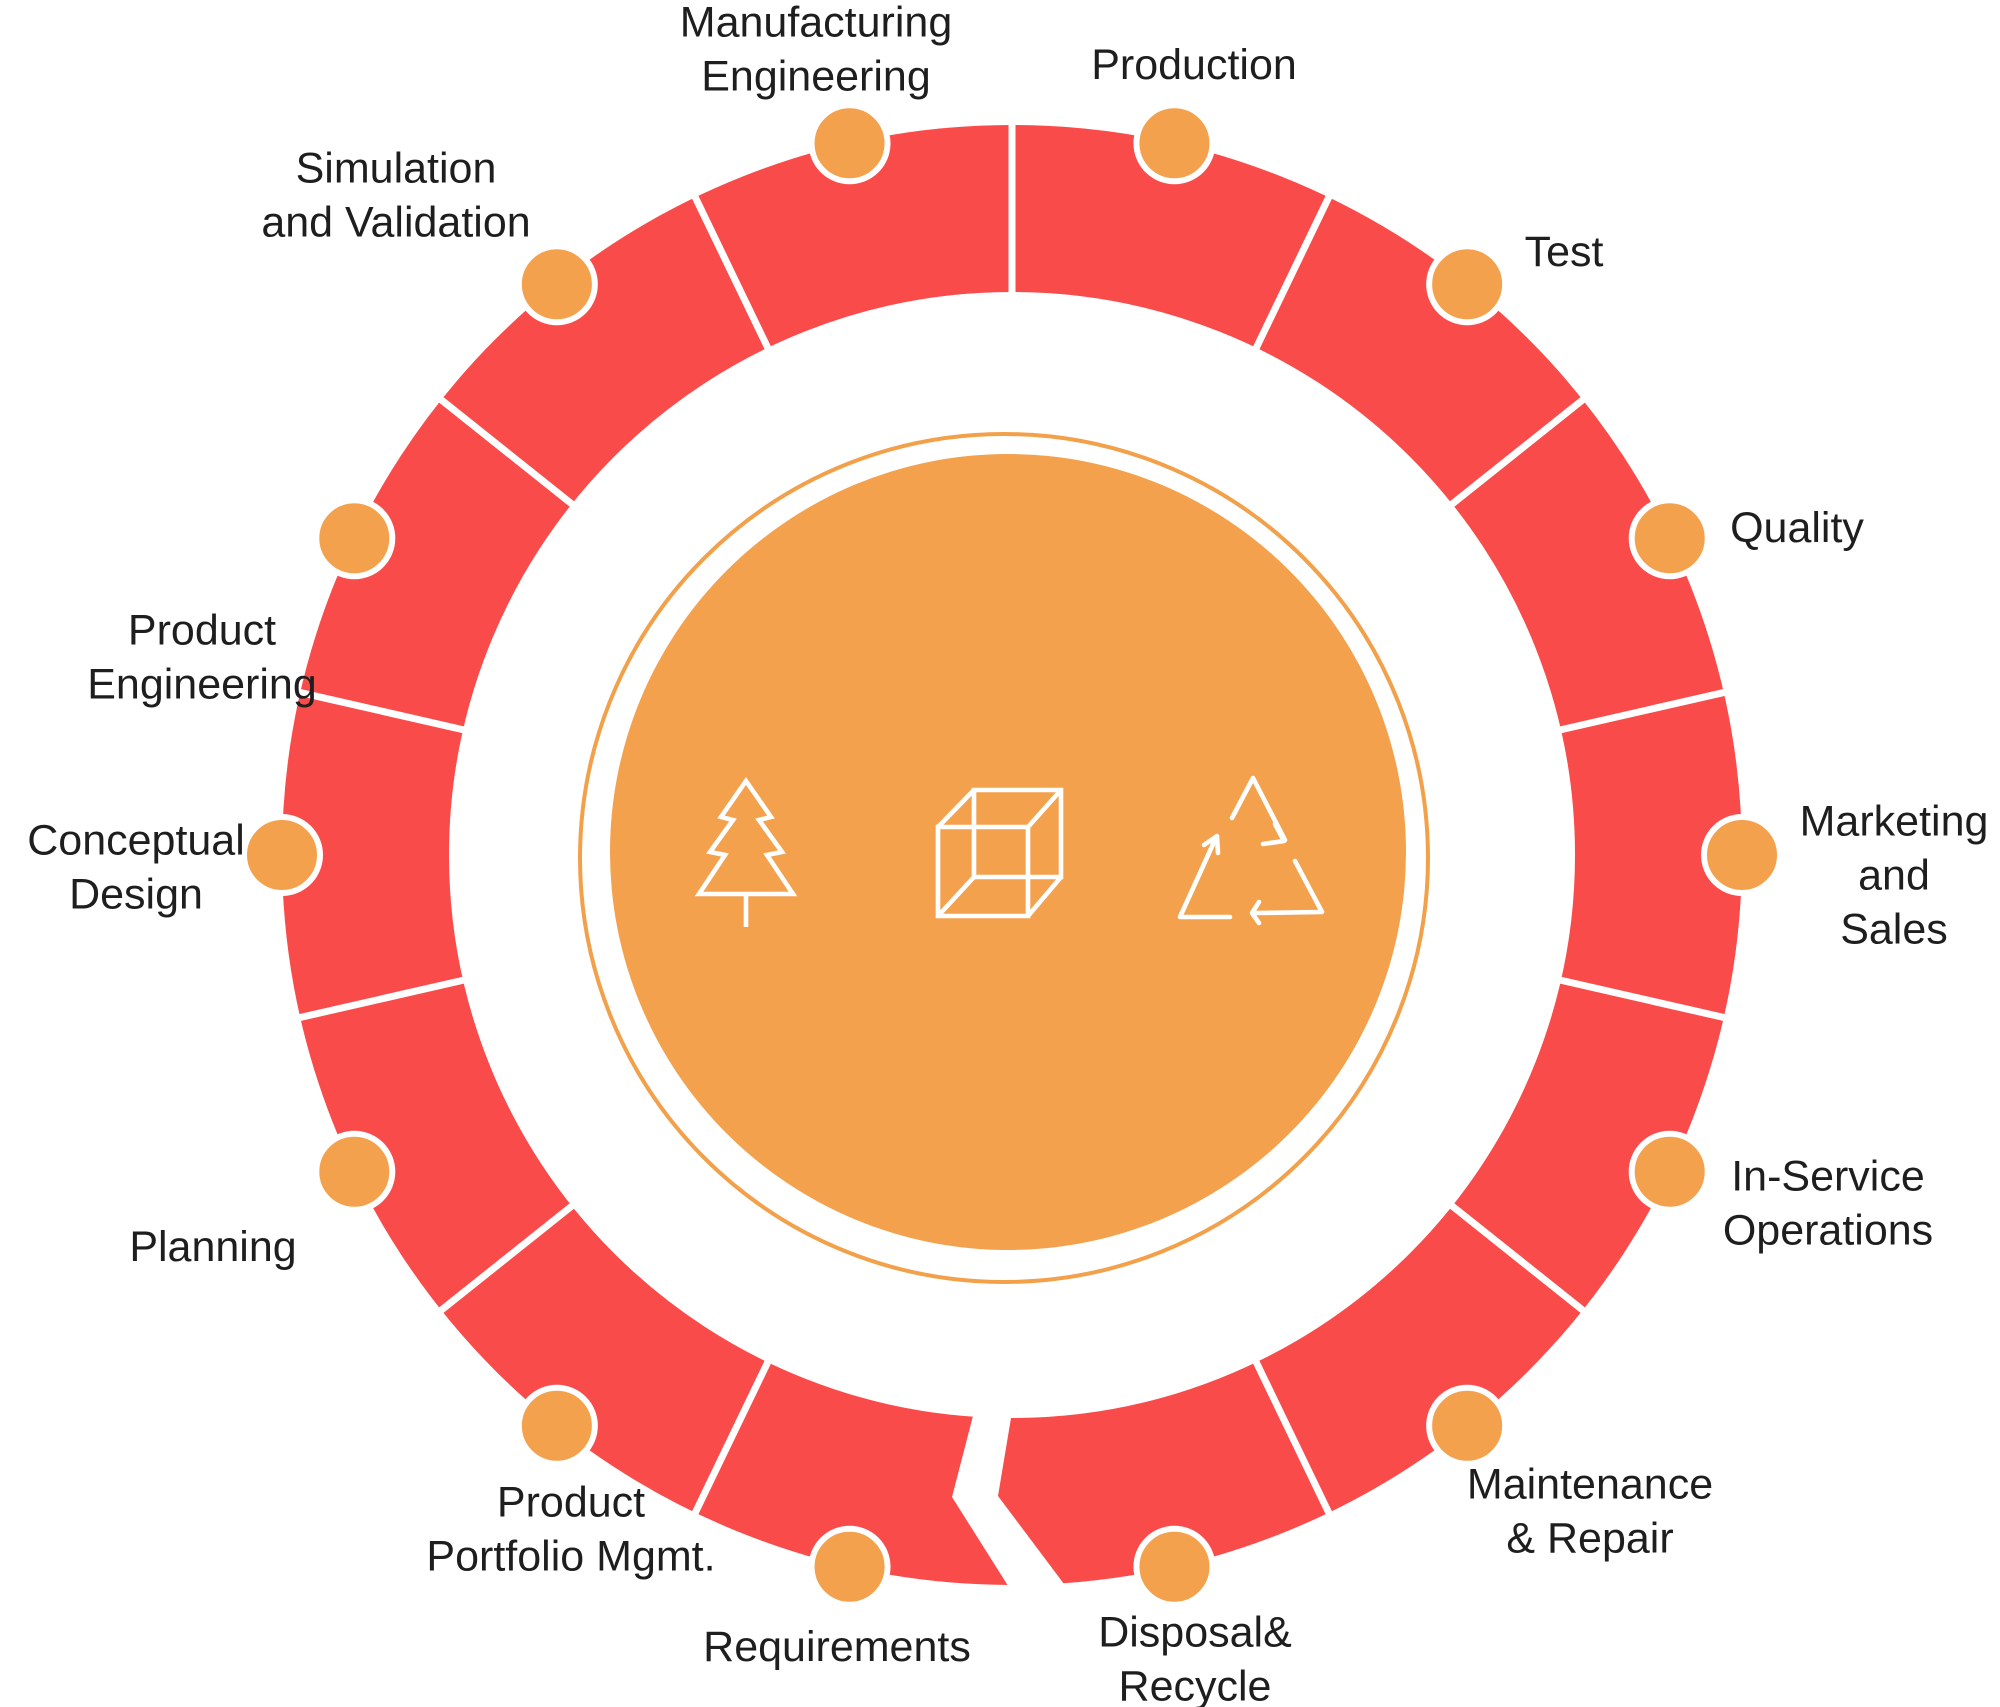 The height and width of the screenshot is (1707, 2000). Describe the element at coordinates (849, 1566) in the screenshot. I see `stage-node-requirements` at that location.